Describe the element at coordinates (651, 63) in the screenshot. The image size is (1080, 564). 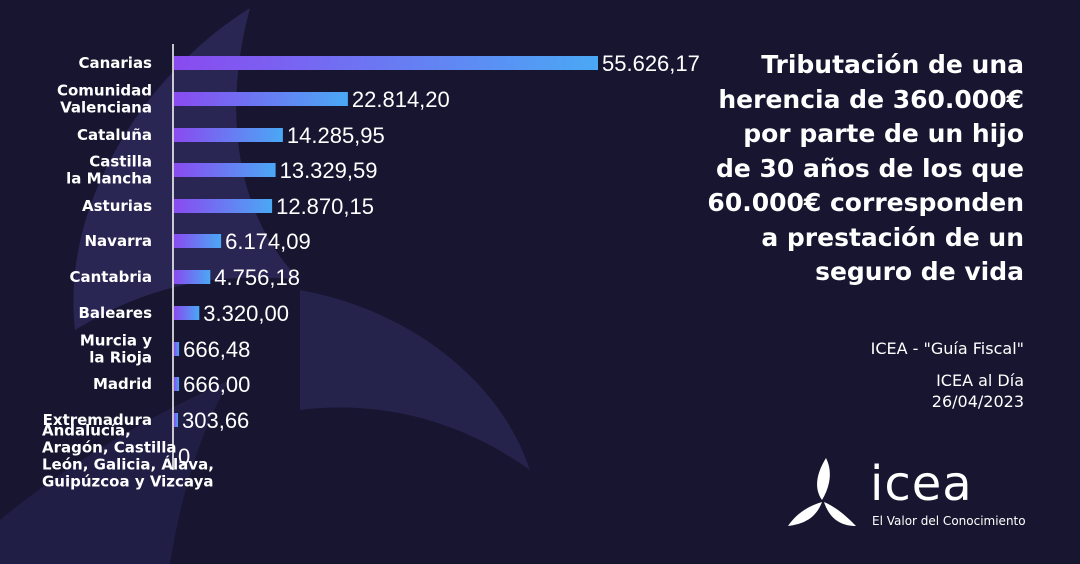
I see `data-label: 55.626,17` at that location.